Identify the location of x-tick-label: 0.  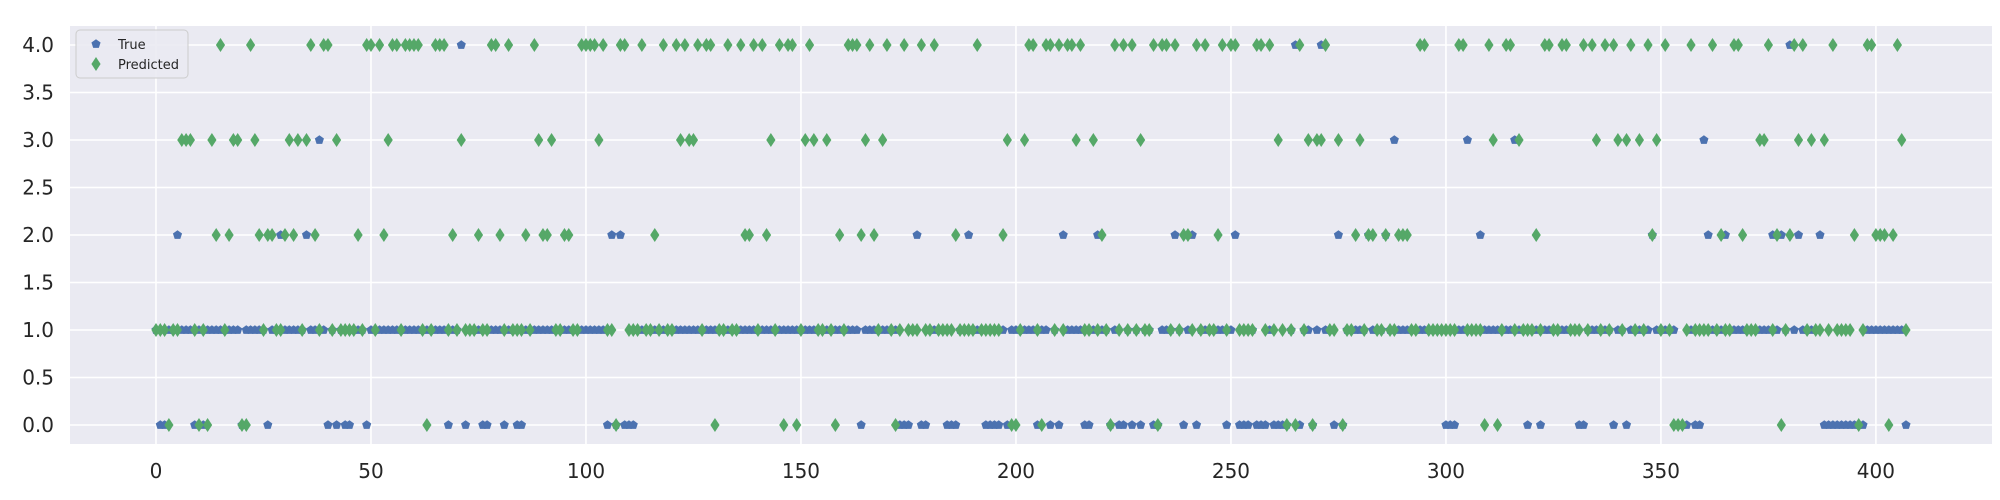
(156, 471).